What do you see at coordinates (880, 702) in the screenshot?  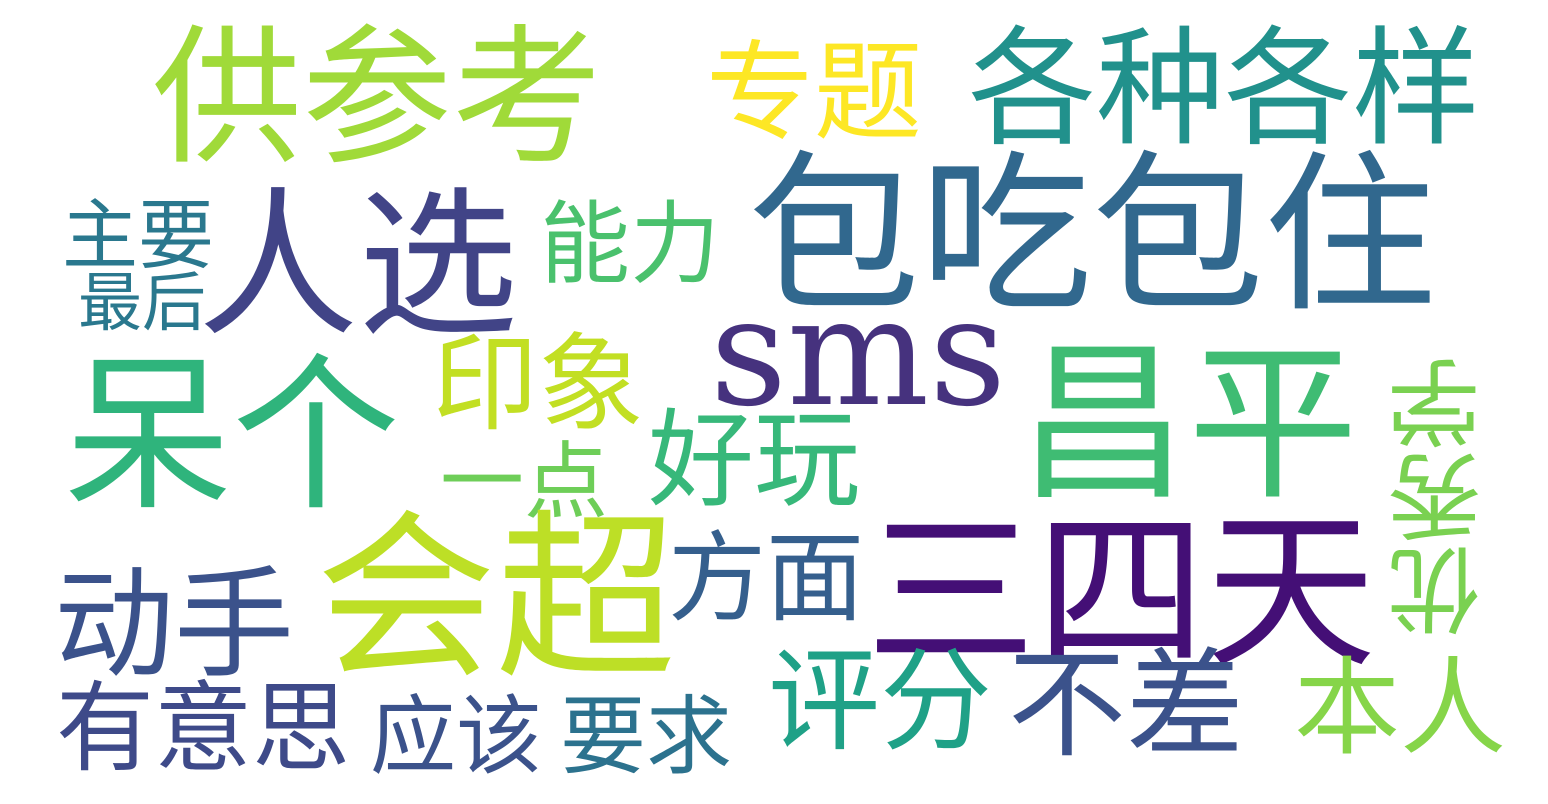 I see `word-pingfen: 评分` at bounding box center [880, 702].